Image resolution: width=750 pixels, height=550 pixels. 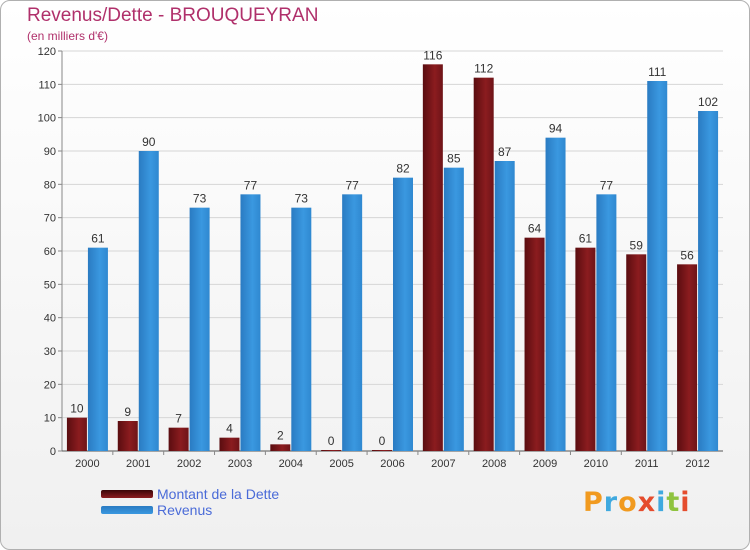 What do you see at coordinates (50, 185) in the screenshot?
I see `y-tick-label: 80` at bounding box center [50, 185].